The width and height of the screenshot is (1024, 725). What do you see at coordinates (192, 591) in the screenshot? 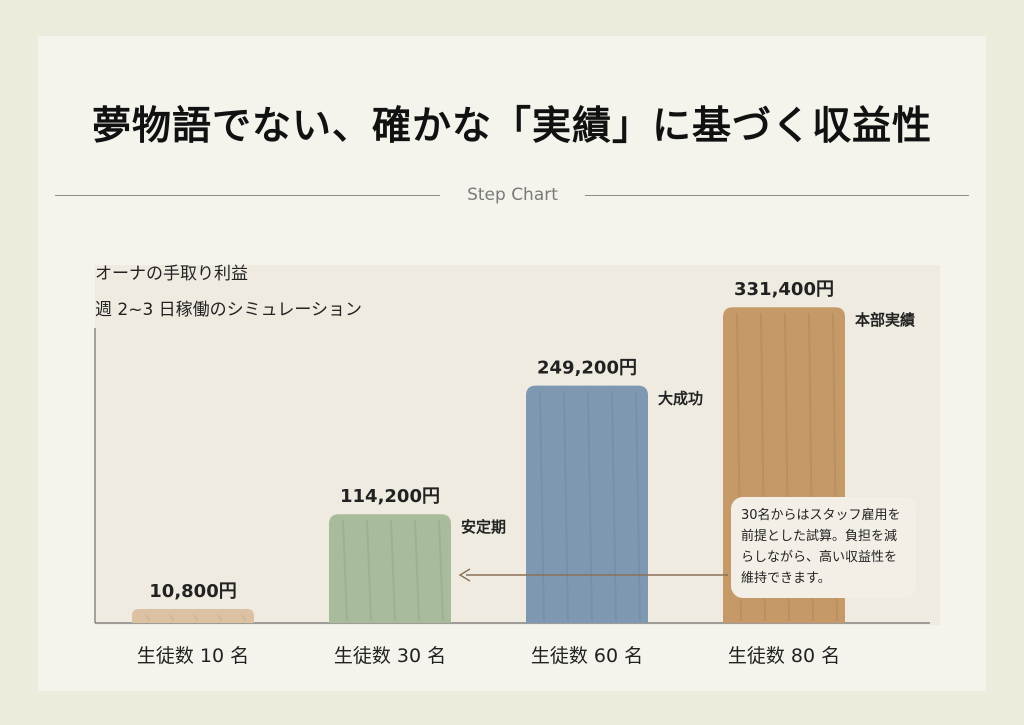
I see `value-label: 10,800円` at bounding box center [192, 591].